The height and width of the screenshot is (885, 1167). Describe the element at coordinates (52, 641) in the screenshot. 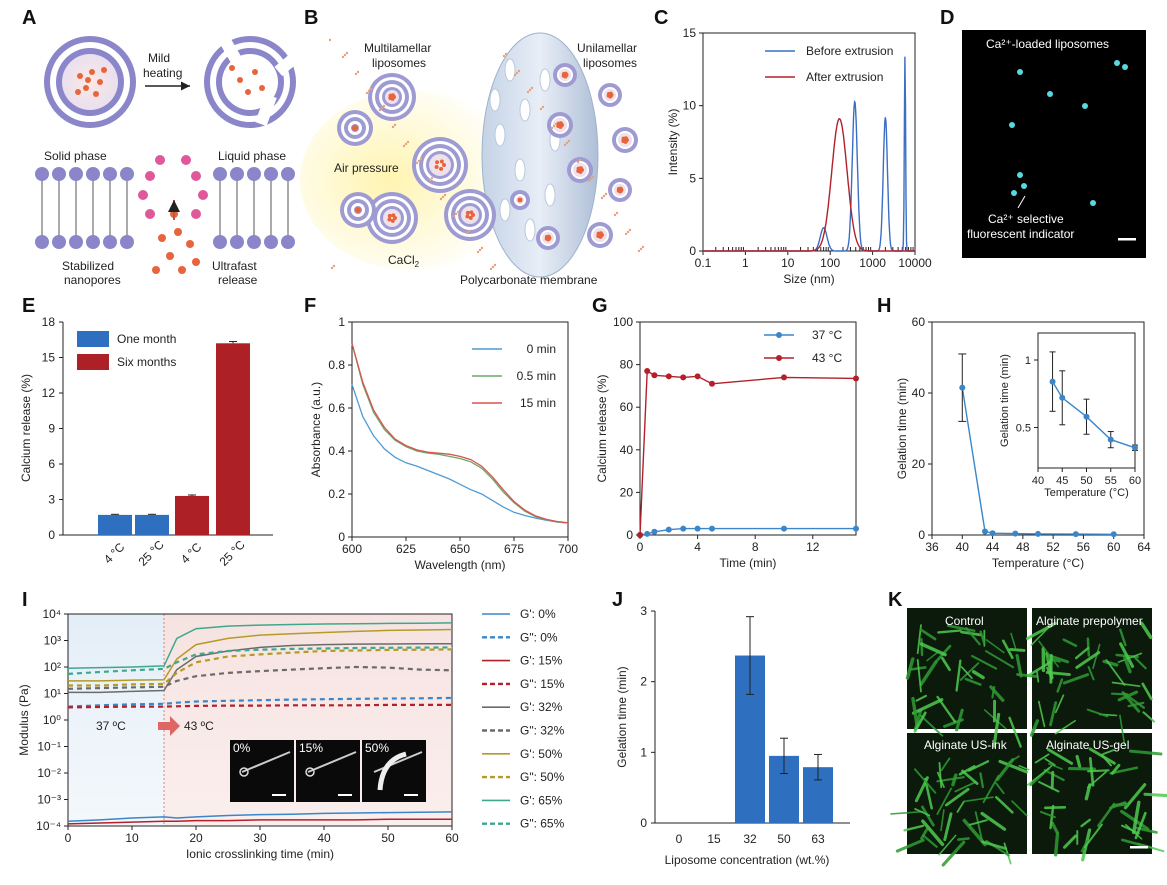

I see `y-tick-label: 10³` at that location.